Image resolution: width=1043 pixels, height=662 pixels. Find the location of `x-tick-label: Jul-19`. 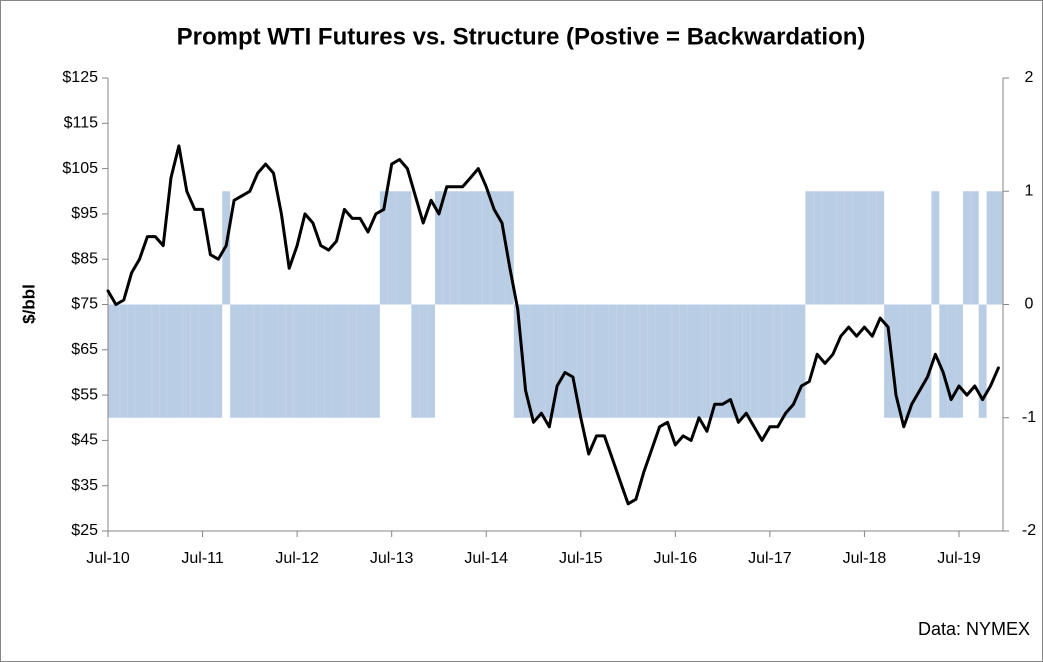

x-tick-label: Jul-19 is located at coordinates (959, 558).